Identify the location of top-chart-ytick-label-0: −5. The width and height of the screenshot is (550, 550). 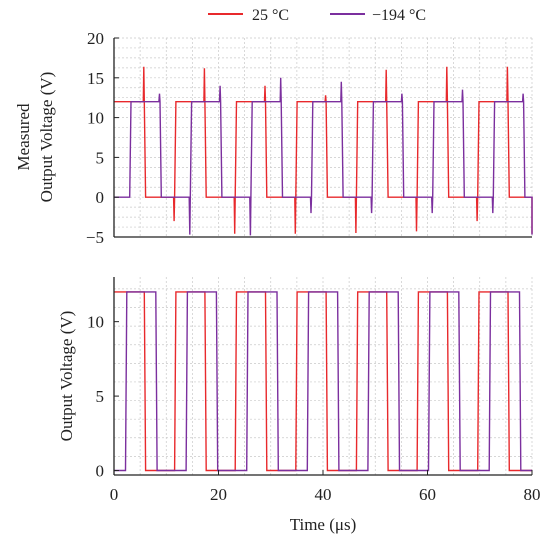
(95, 237).